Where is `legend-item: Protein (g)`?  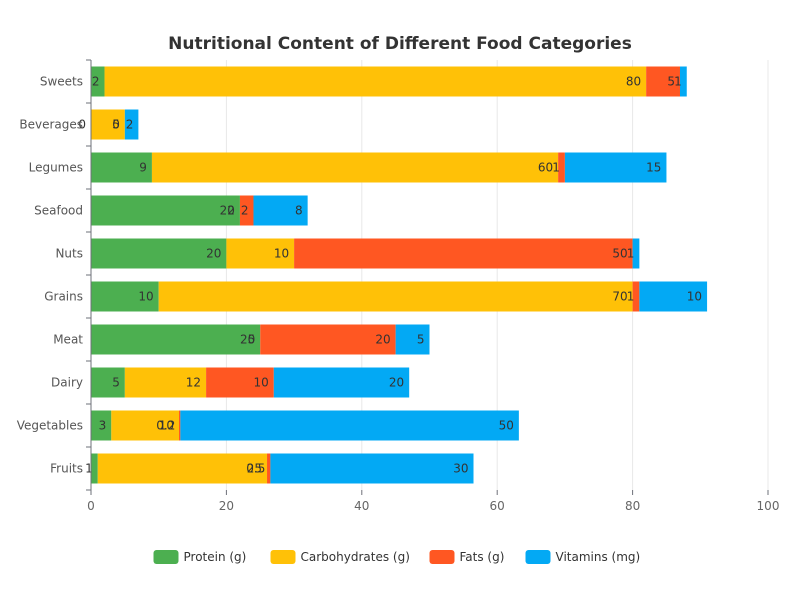 legend-item: Protein (g) is located at coordinates (200, 557).